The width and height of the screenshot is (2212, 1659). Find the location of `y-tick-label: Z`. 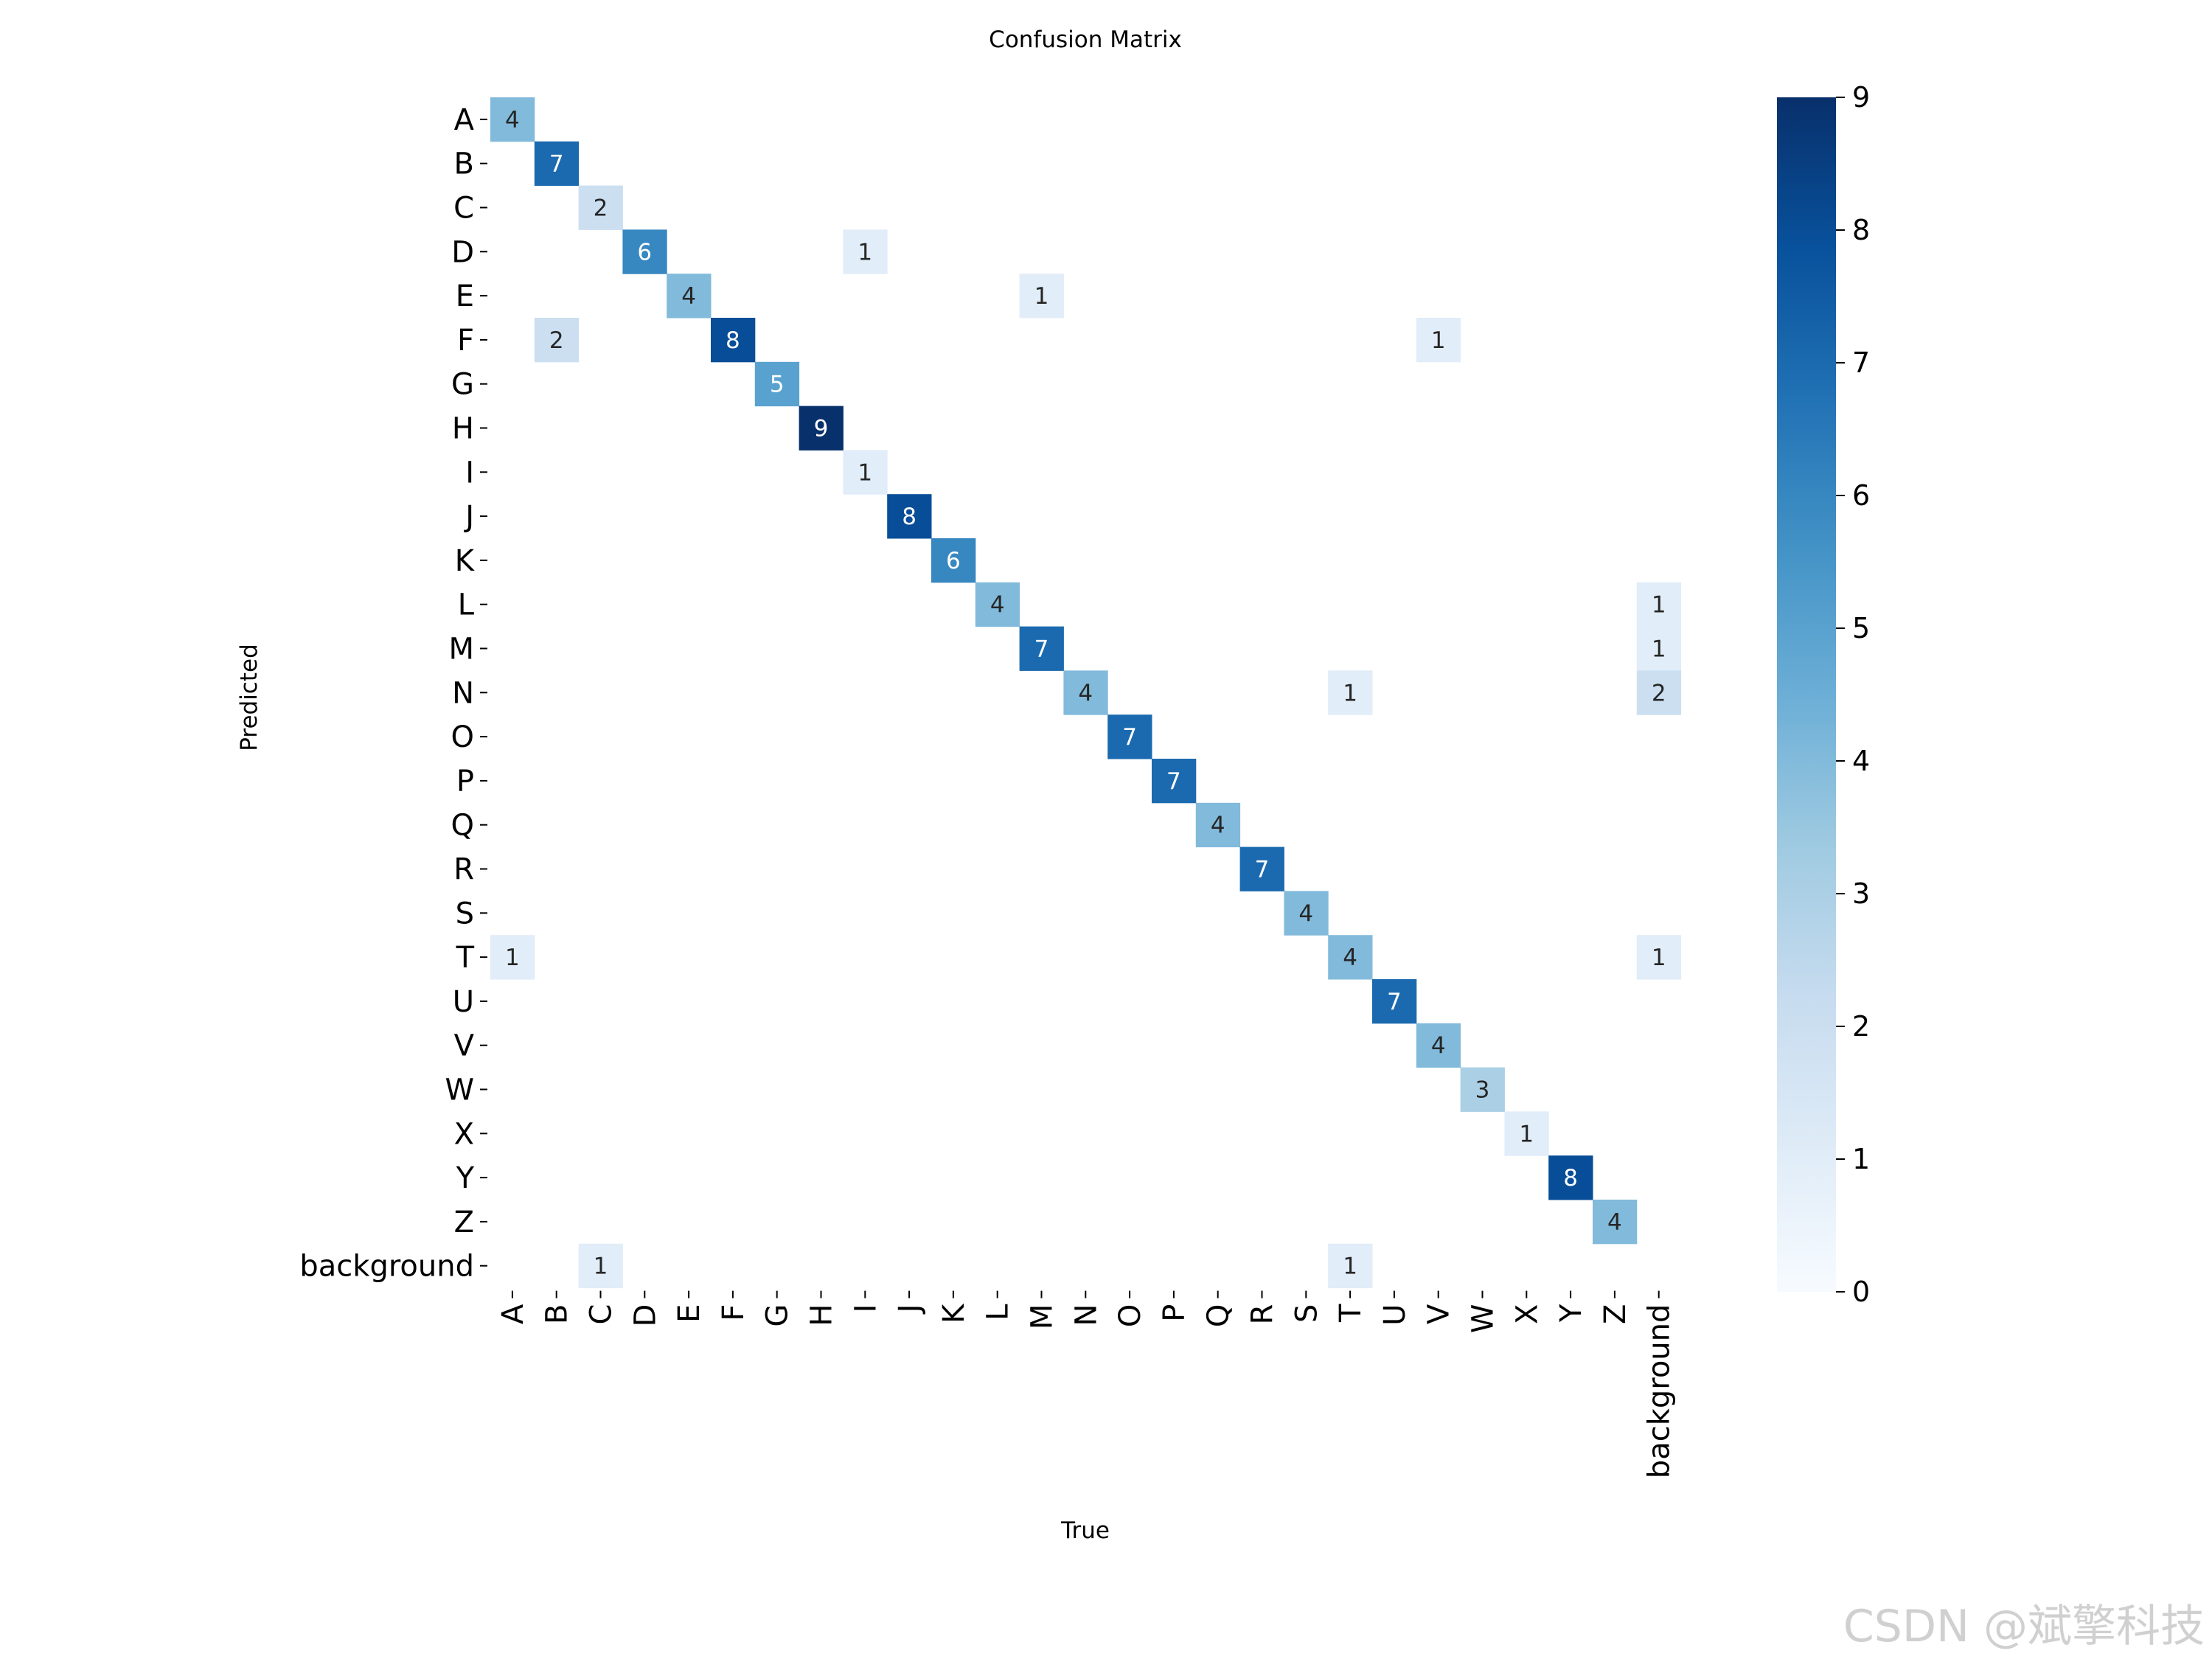

y-tick-label: Z is located at coordinates (464, 1222).